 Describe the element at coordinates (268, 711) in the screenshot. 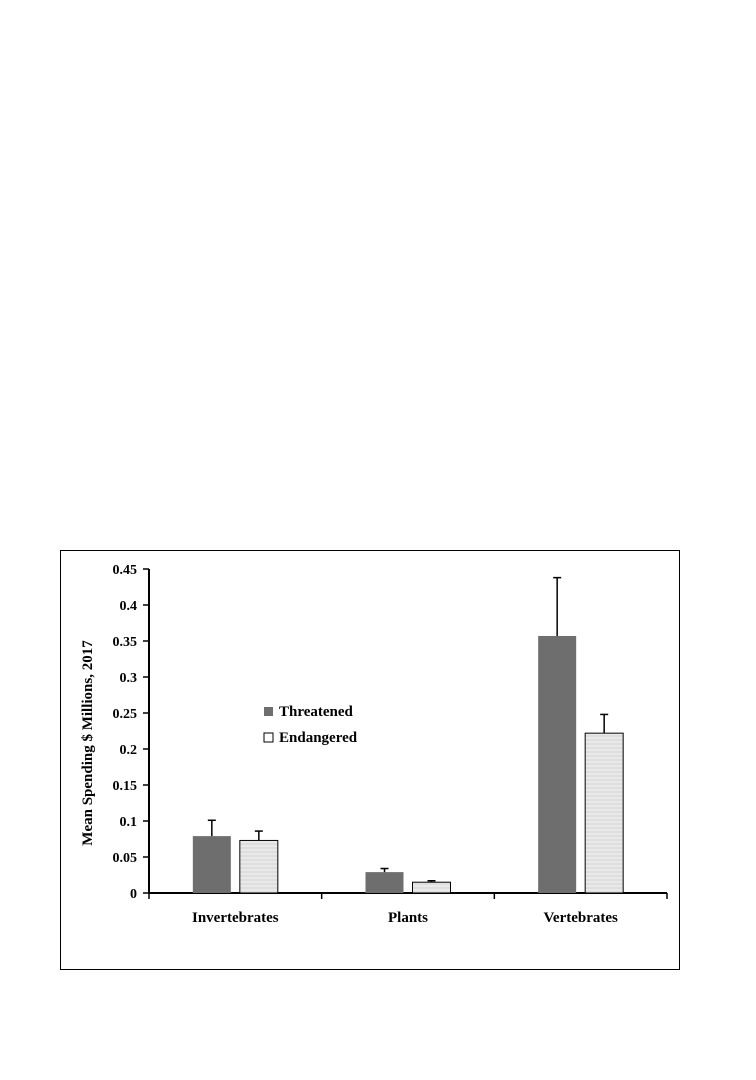

I see `legend-swatch-threatened` at that location.